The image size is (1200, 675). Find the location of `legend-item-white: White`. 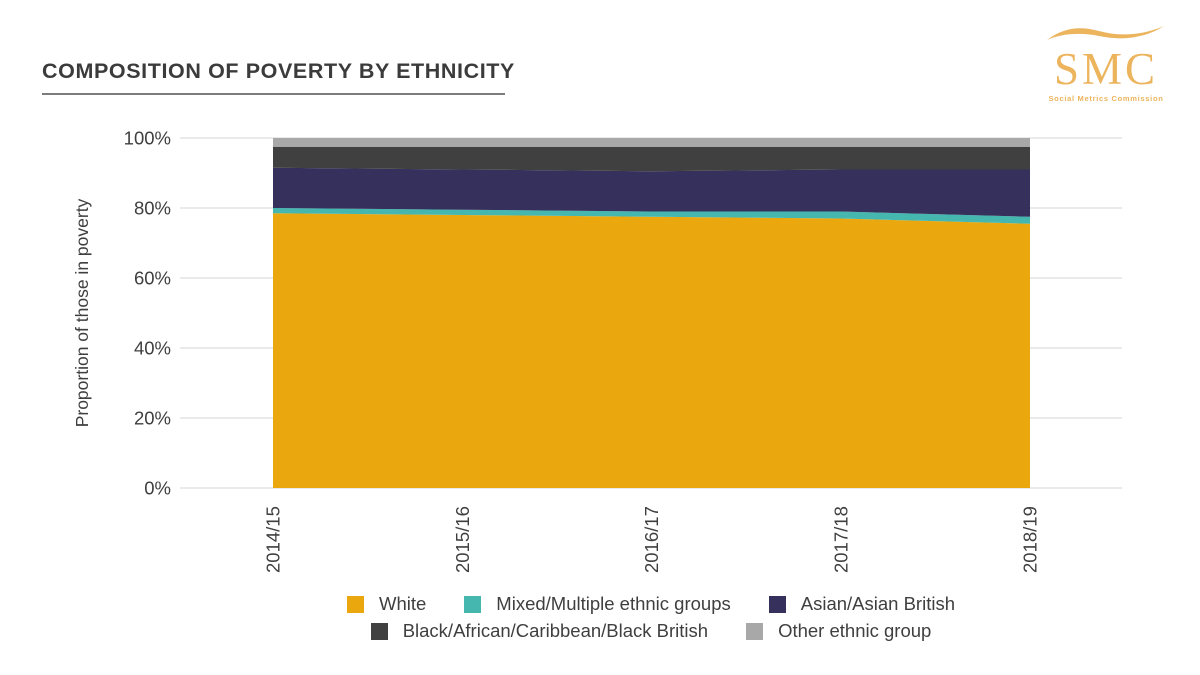

legend-item-white: White is located at coordinates (386, 604).